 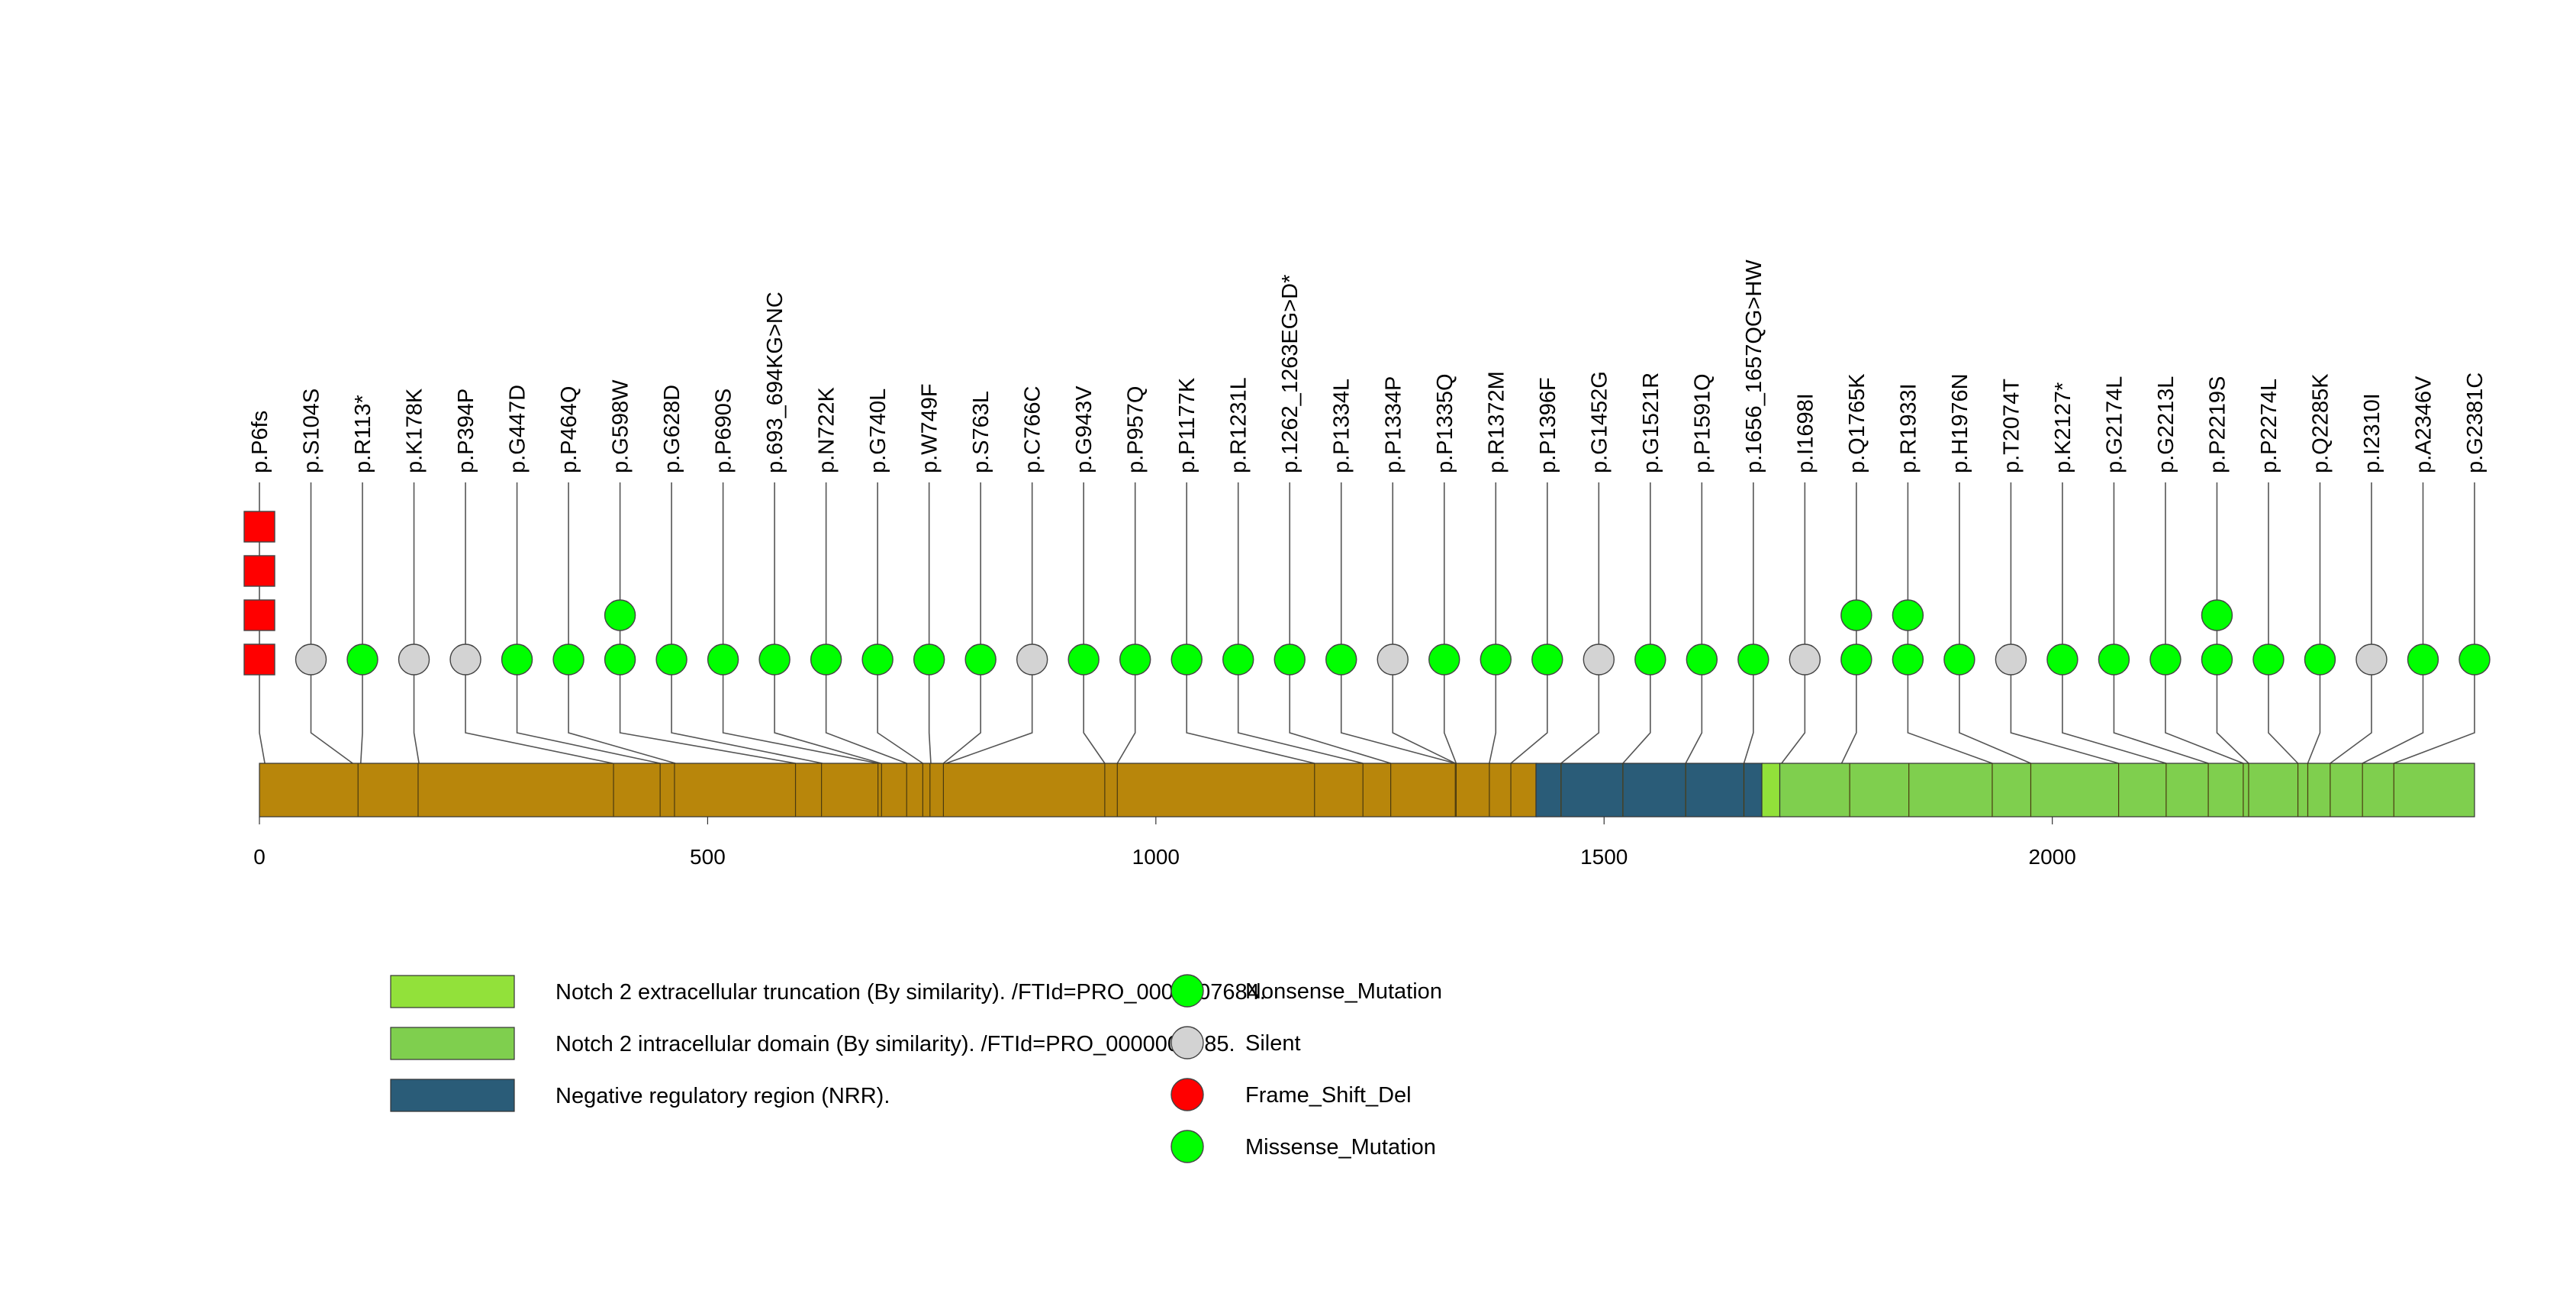 What do you see at coordinates (1156, 857) in the screenshot?
I see `x-tick-label: 1000` at bounding box center [1156, 857].